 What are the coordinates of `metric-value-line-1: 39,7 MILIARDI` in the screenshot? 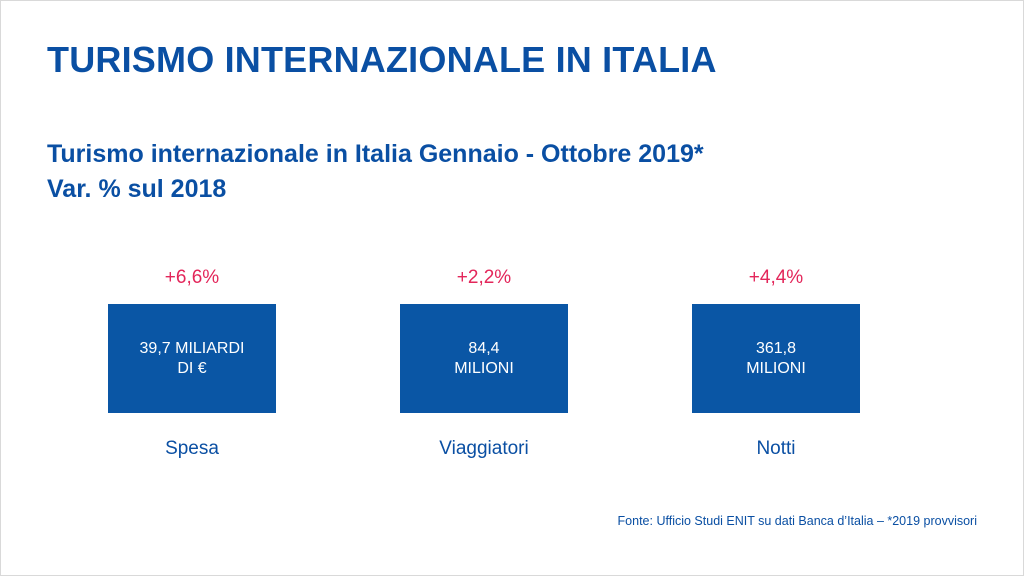 It's located at (192, 348).